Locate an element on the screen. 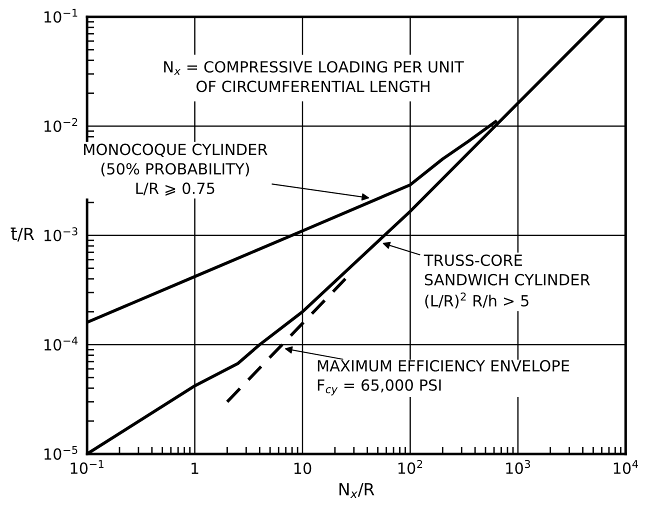 This screenshot has width=645, height=526. annotation: MAXIMUM EFFICIENCY ENVELOPE F$_{cy}$ = 65,000 PSI is located at coordinates (444, 378).